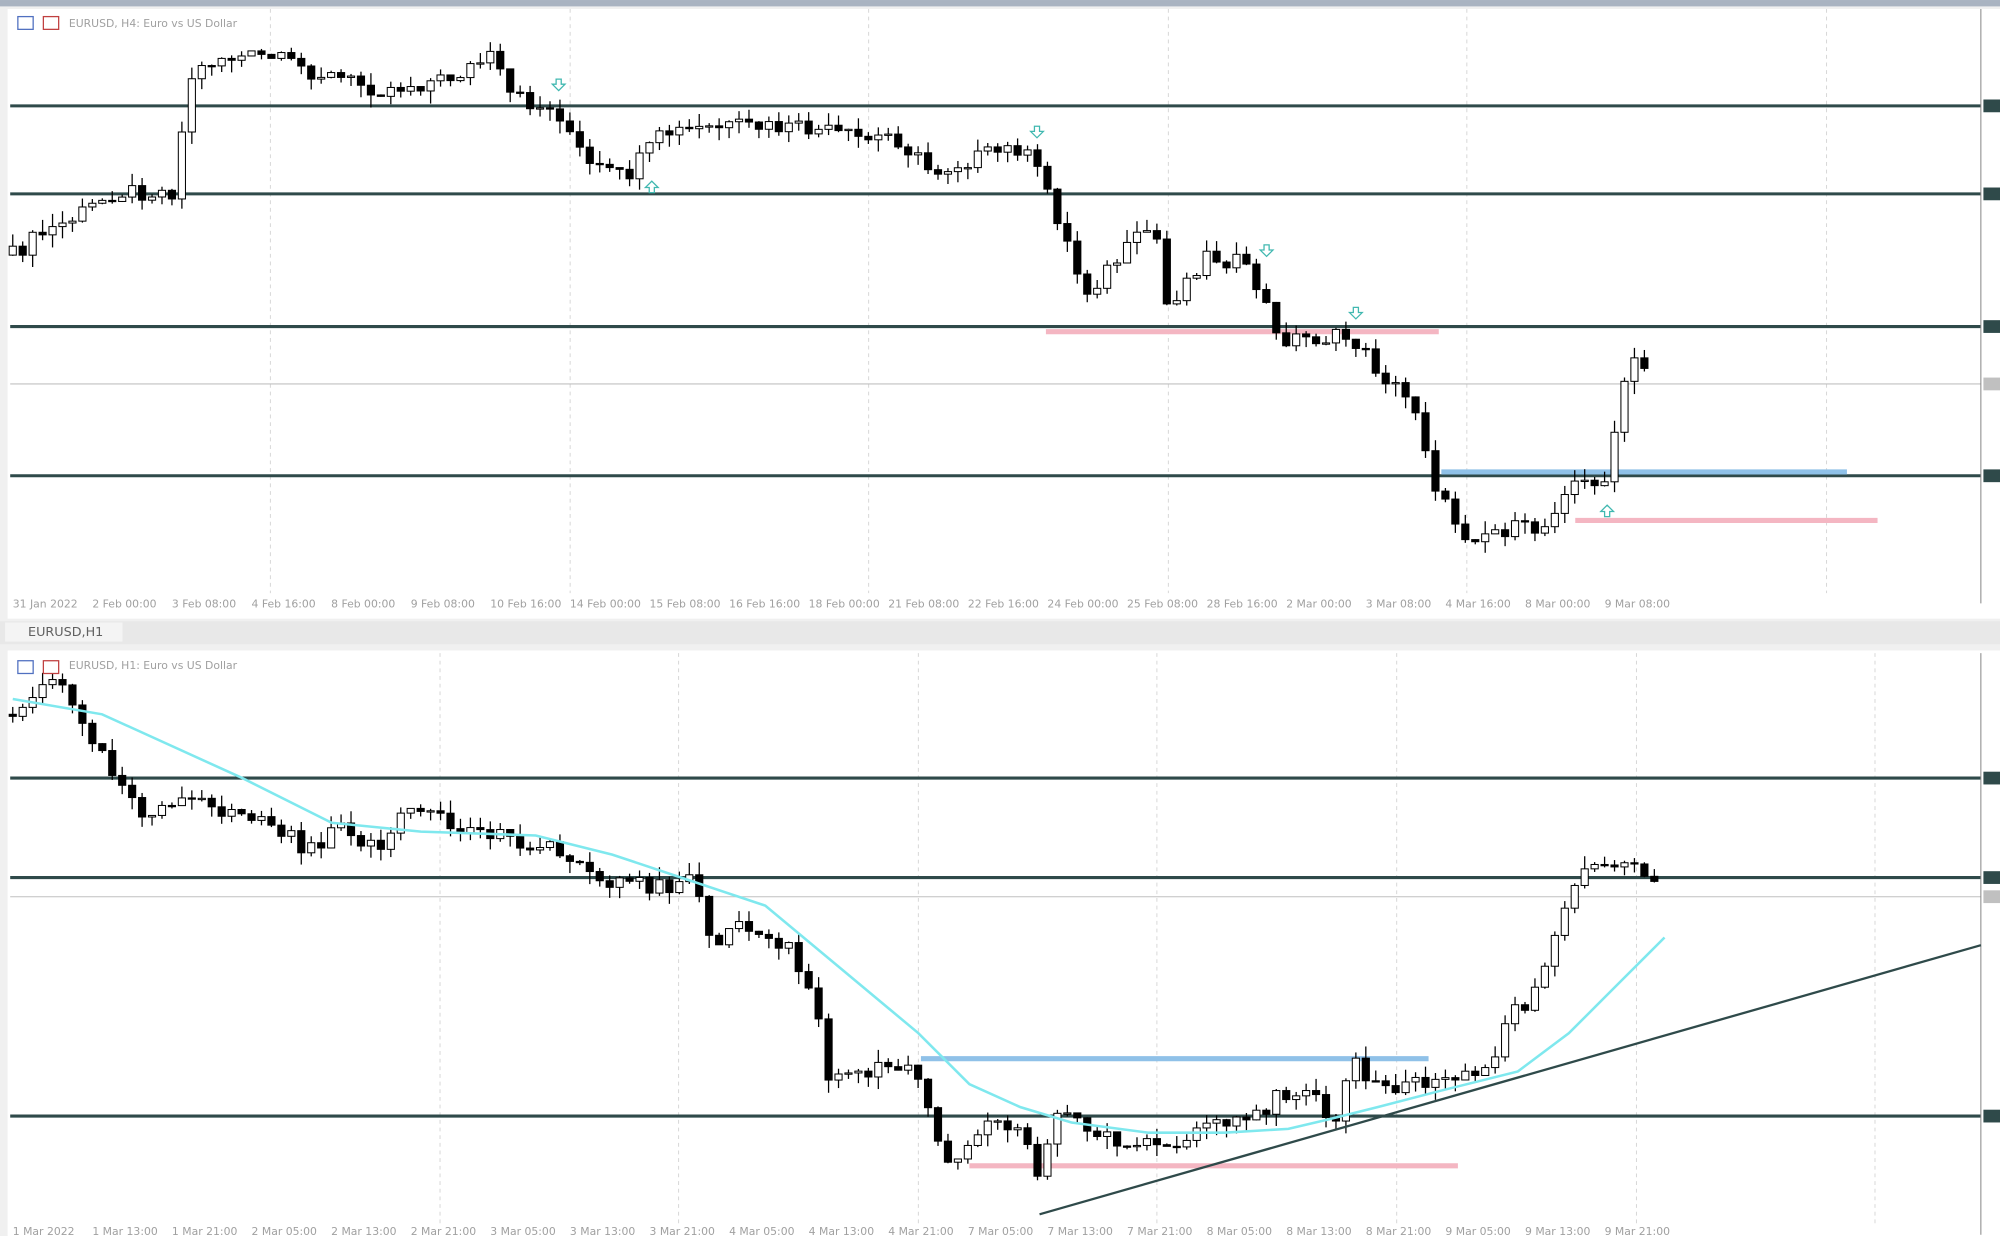 The width and height of the screenshot is (2000, 1236). Describe the element at coordinates (444, 1230) in the screenshot. I see `x-axis-label: 2 Mar 21:00` at that location.